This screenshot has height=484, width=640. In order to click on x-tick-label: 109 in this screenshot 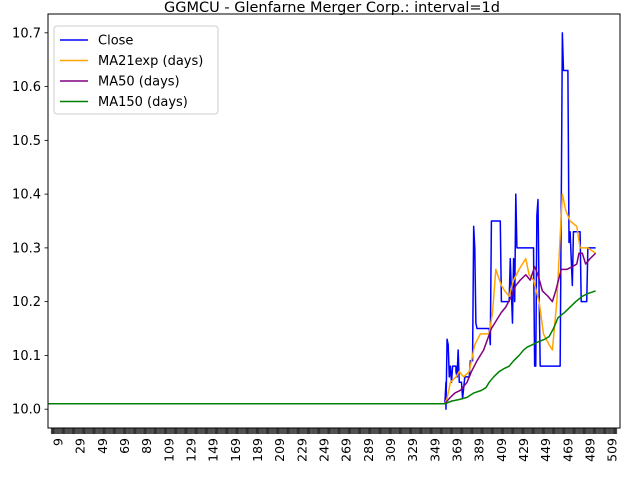, I will do `click(168, 450)`.